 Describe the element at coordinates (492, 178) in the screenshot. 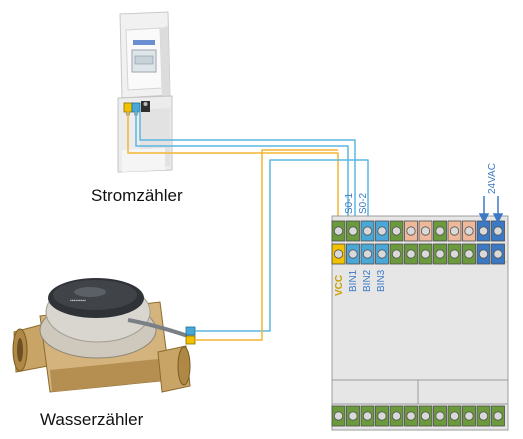

I see `label-24vac: 24VAC` at that location.